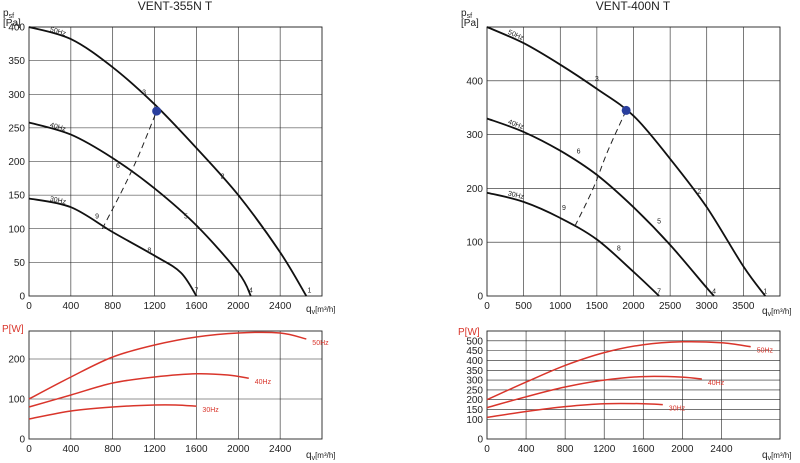 The width and height of the screenshot is (800, 463). What do you see at coordinates (474, 341) in the screenshot?
I see `y-tick-label: 500` at bounding box center [474, 341].